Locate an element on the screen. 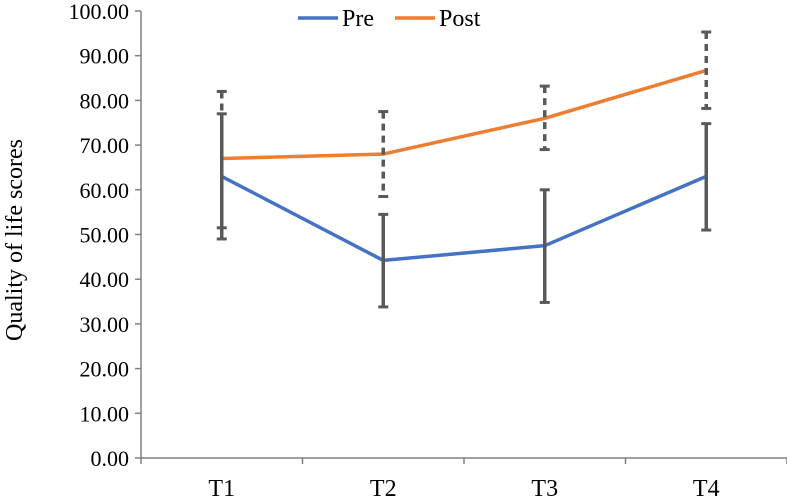 The height and width of the screenshot is (500, 787). x-tick-label: T1 is located at coordinates (221, 488).